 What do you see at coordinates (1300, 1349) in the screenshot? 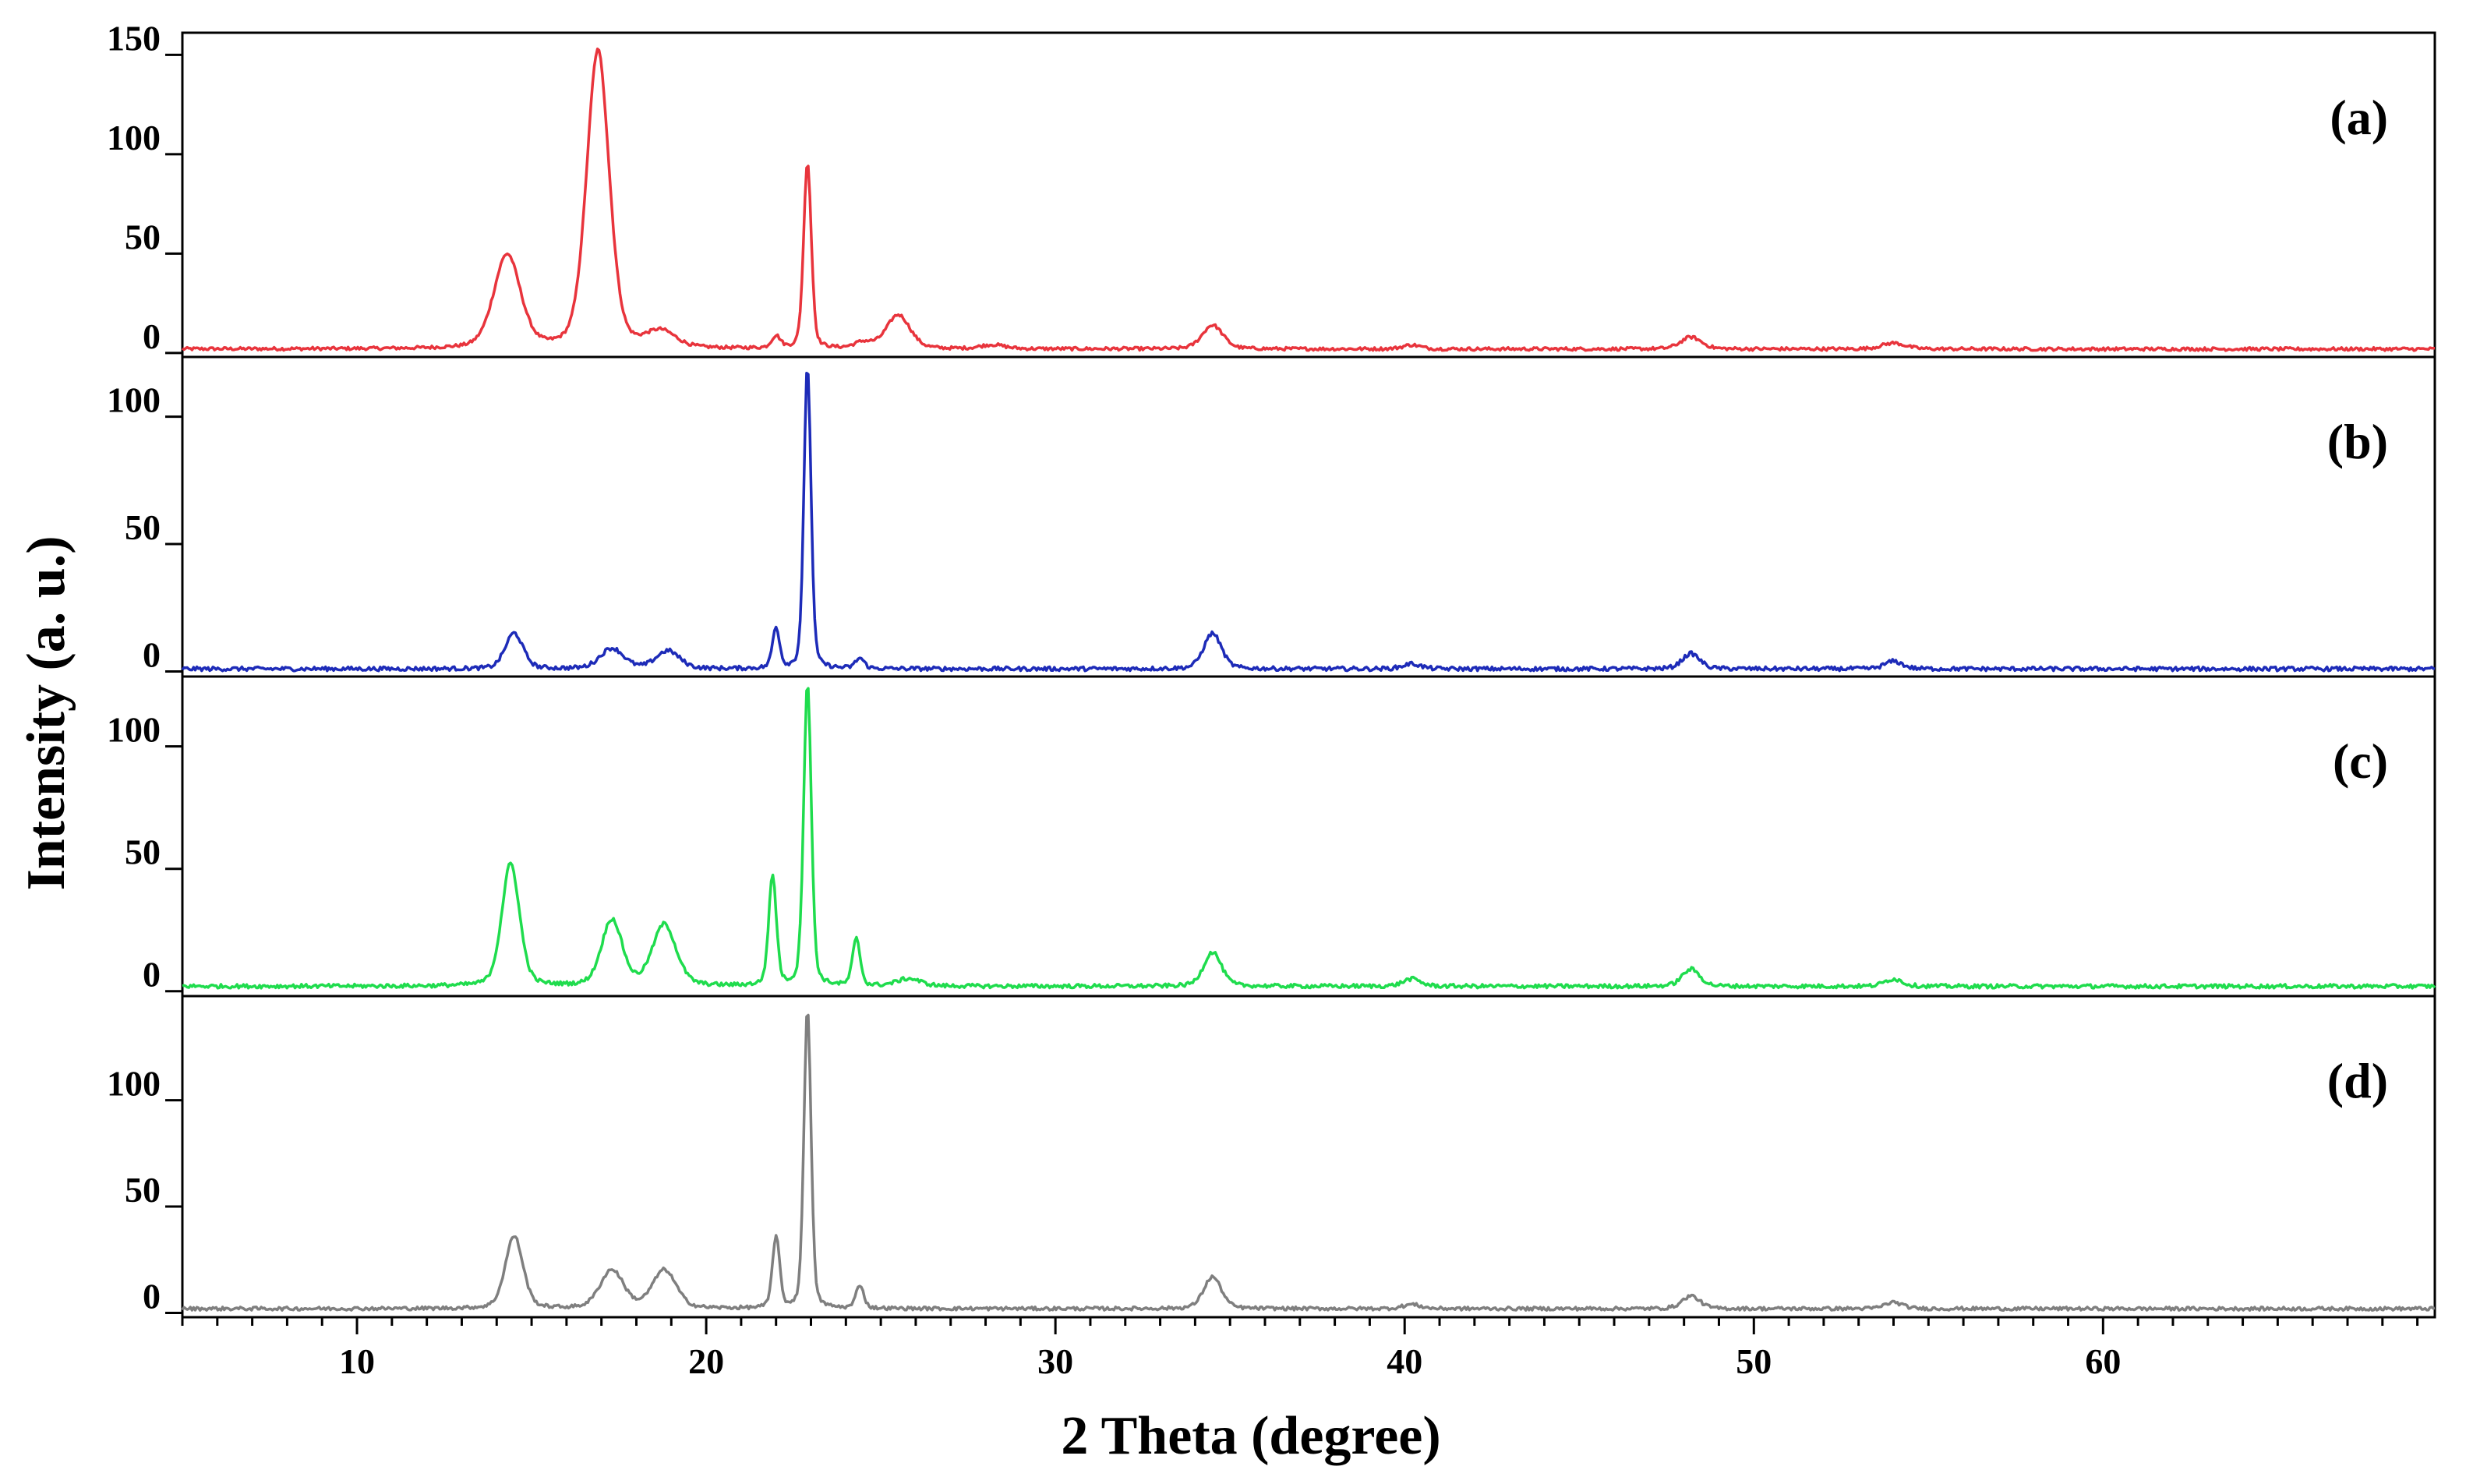
I see `x-axis: 10 20 30 40 50 60` at bounding box center [1300, 1349].